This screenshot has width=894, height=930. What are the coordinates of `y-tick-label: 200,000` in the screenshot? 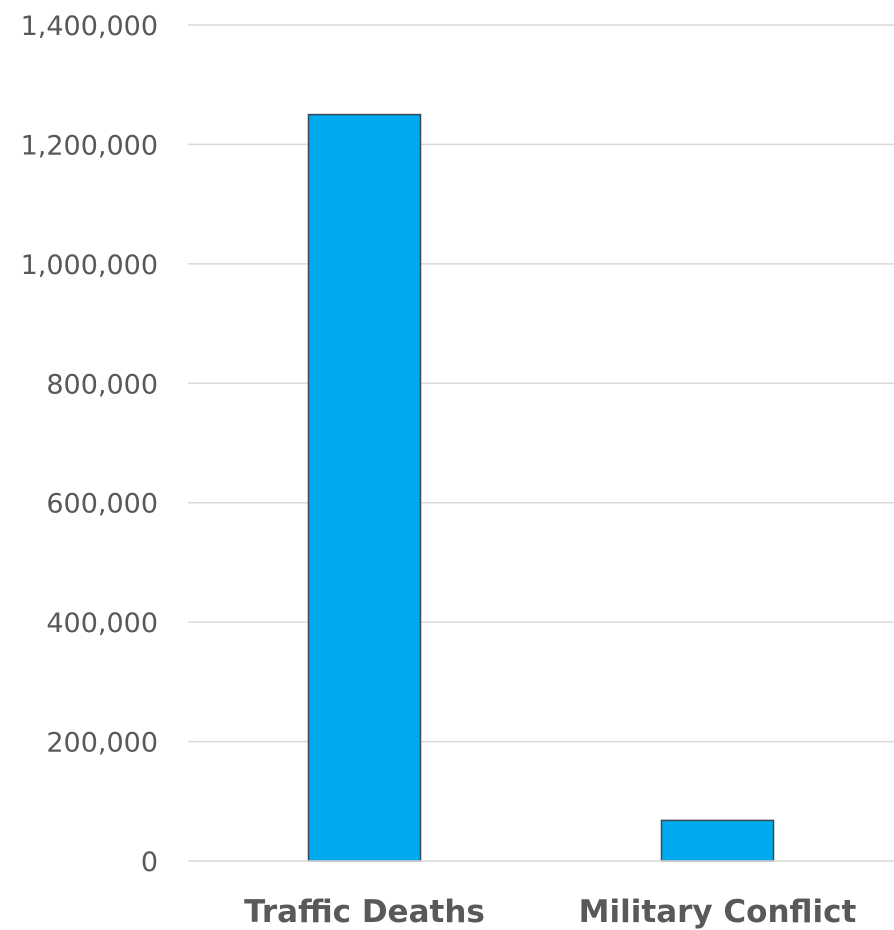 It's located at (102, 743).